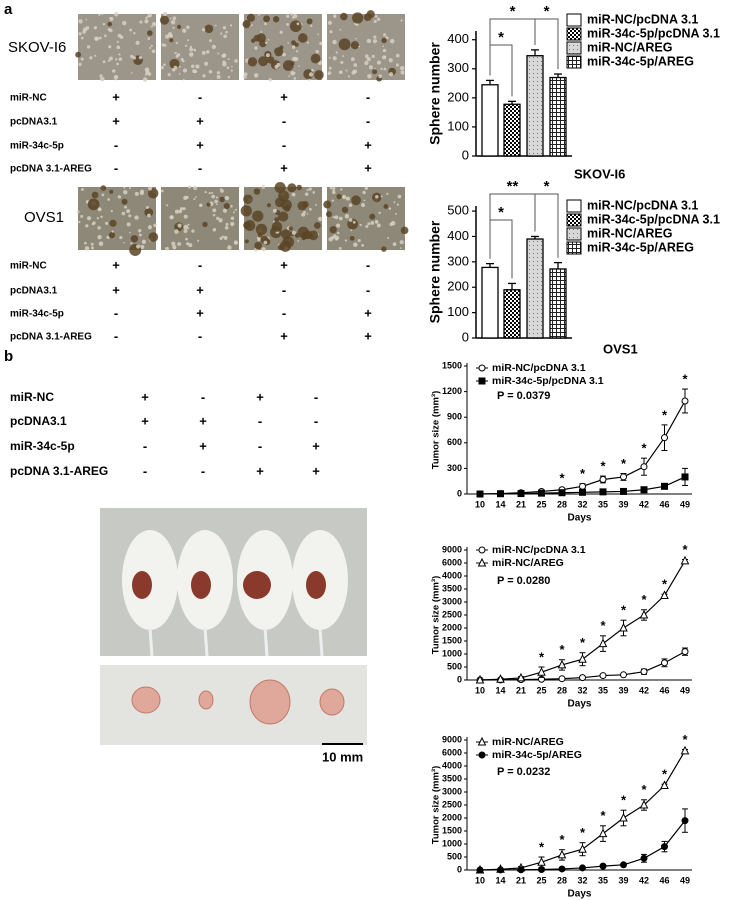 This screenshot has width=743, height=900. What do you see at coordinates (465, 154) in the screenshot?
I see `y-tick-label: 0` at bounding box center [465, 154].